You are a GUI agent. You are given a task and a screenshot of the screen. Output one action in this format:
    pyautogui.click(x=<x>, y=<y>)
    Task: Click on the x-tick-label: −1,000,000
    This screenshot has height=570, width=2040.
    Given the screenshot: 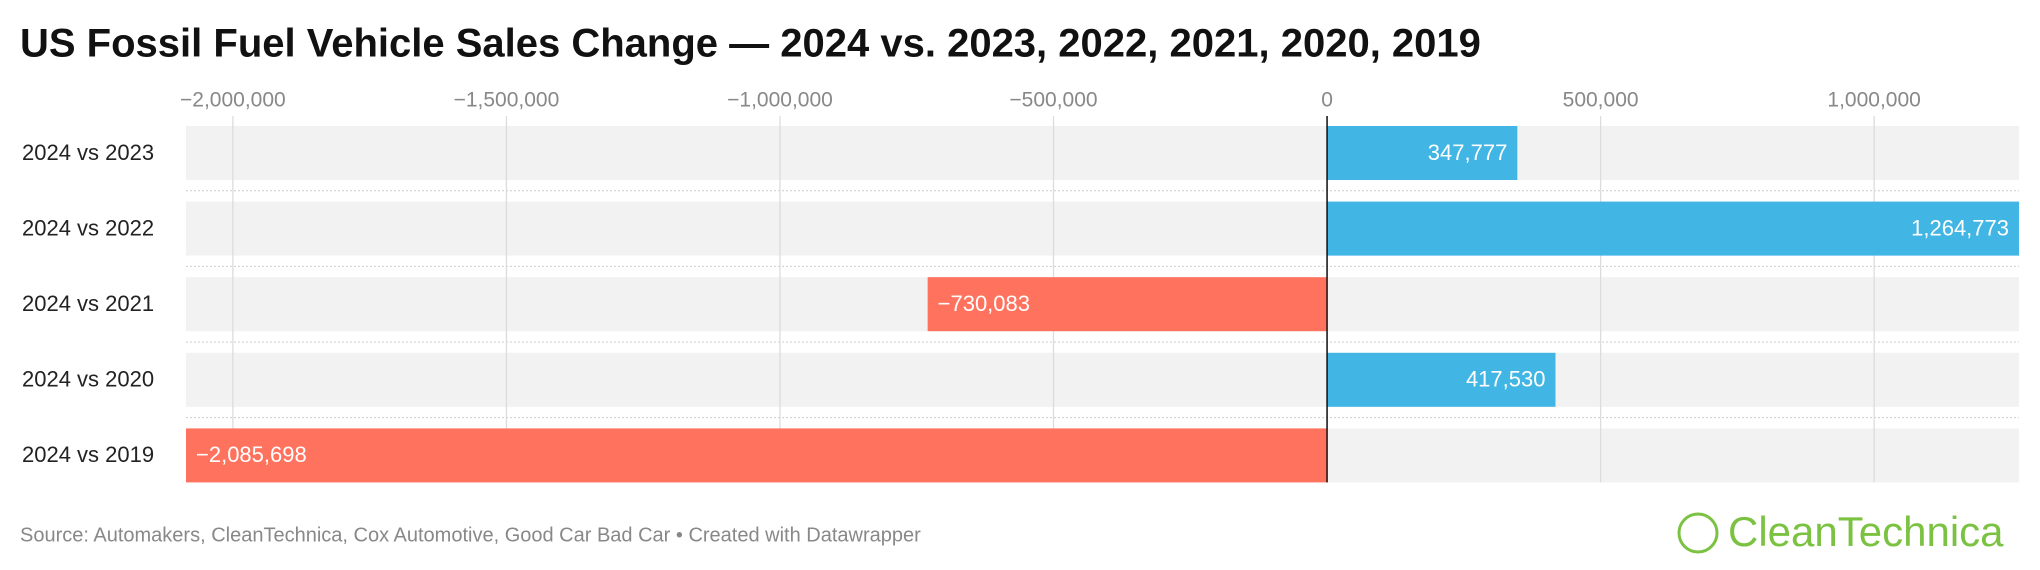 What is the action you would take?
    pyautogui.click(x=780, y=100)
    